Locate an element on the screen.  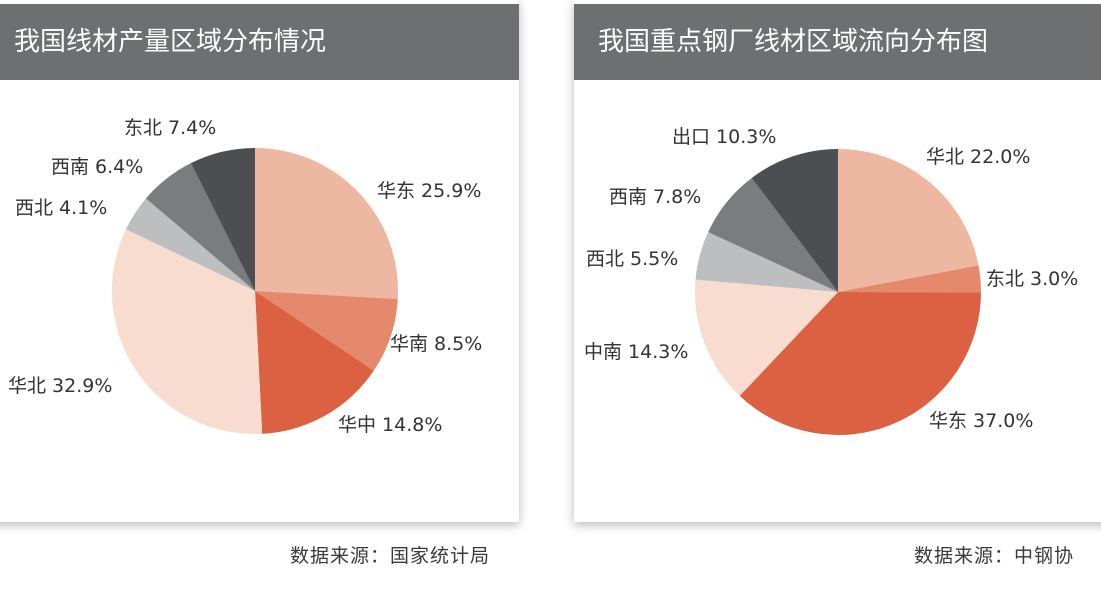
slice-label: 出口 10.3% is located at coordinates (724, 137).